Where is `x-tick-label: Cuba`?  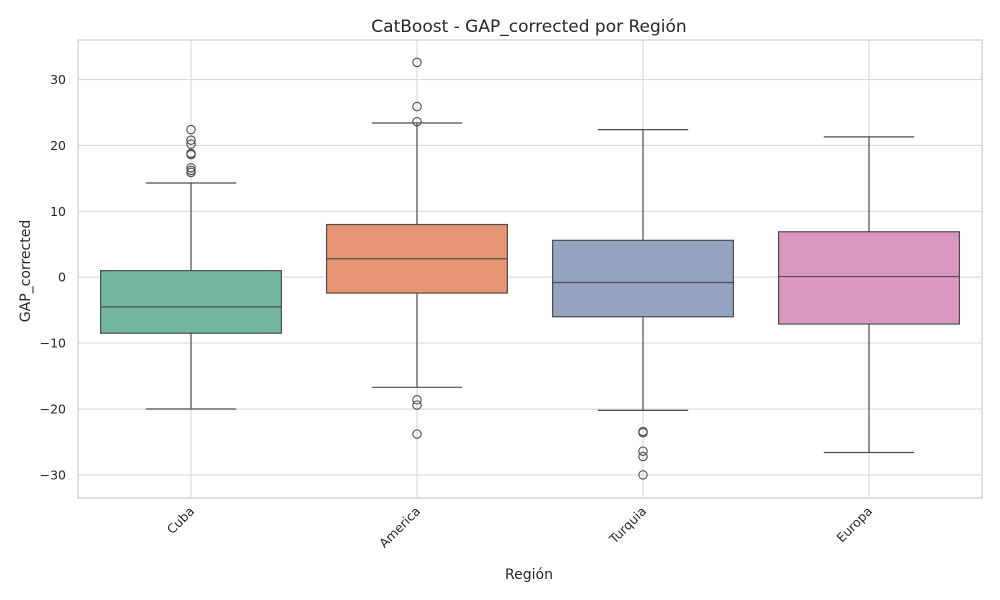 x-tick-label: Cuba is located at coordinates (180, 520).